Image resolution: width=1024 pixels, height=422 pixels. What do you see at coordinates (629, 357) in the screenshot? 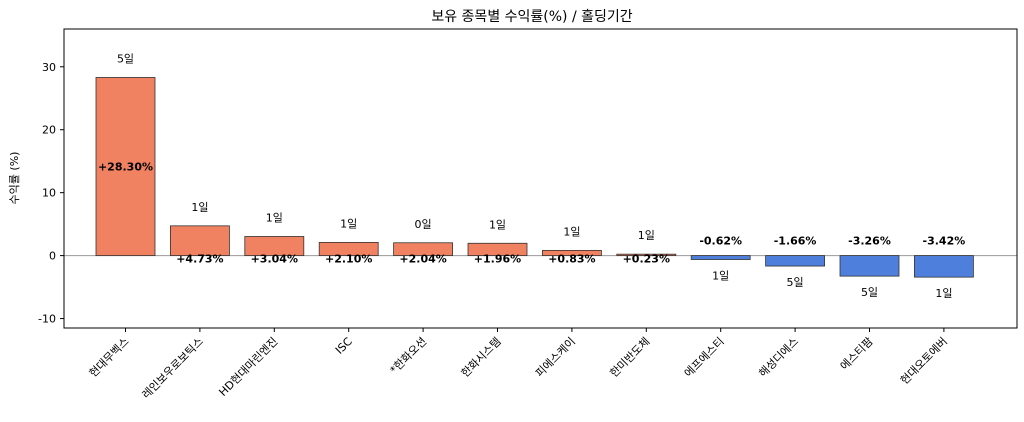
I see `x-tick-label: 한미반도체` at bounding box center [629, 357].